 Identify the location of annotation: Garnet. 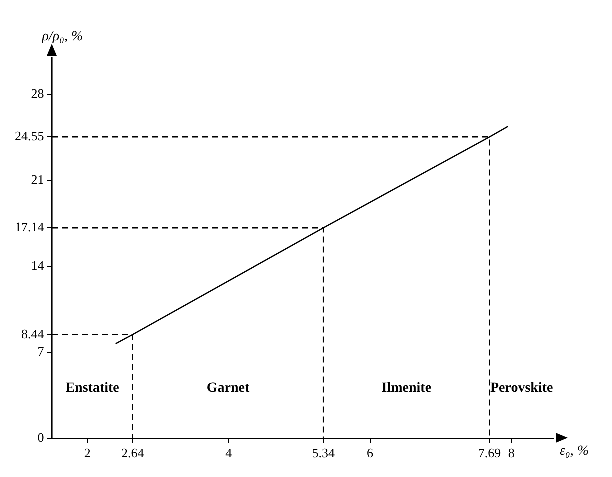
(228, 388).